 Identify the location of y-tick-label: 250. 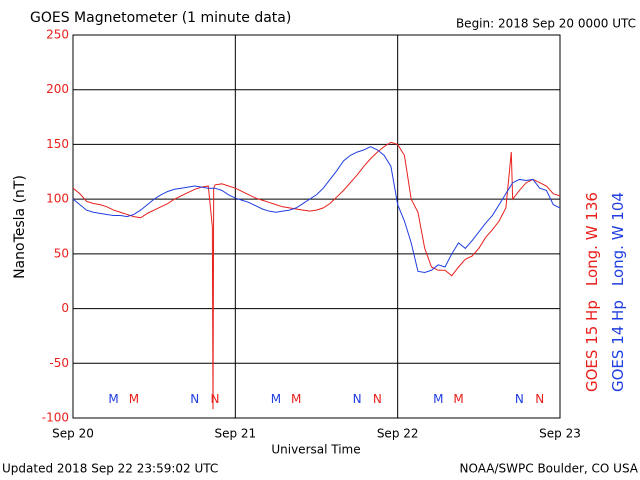
(57, 35).